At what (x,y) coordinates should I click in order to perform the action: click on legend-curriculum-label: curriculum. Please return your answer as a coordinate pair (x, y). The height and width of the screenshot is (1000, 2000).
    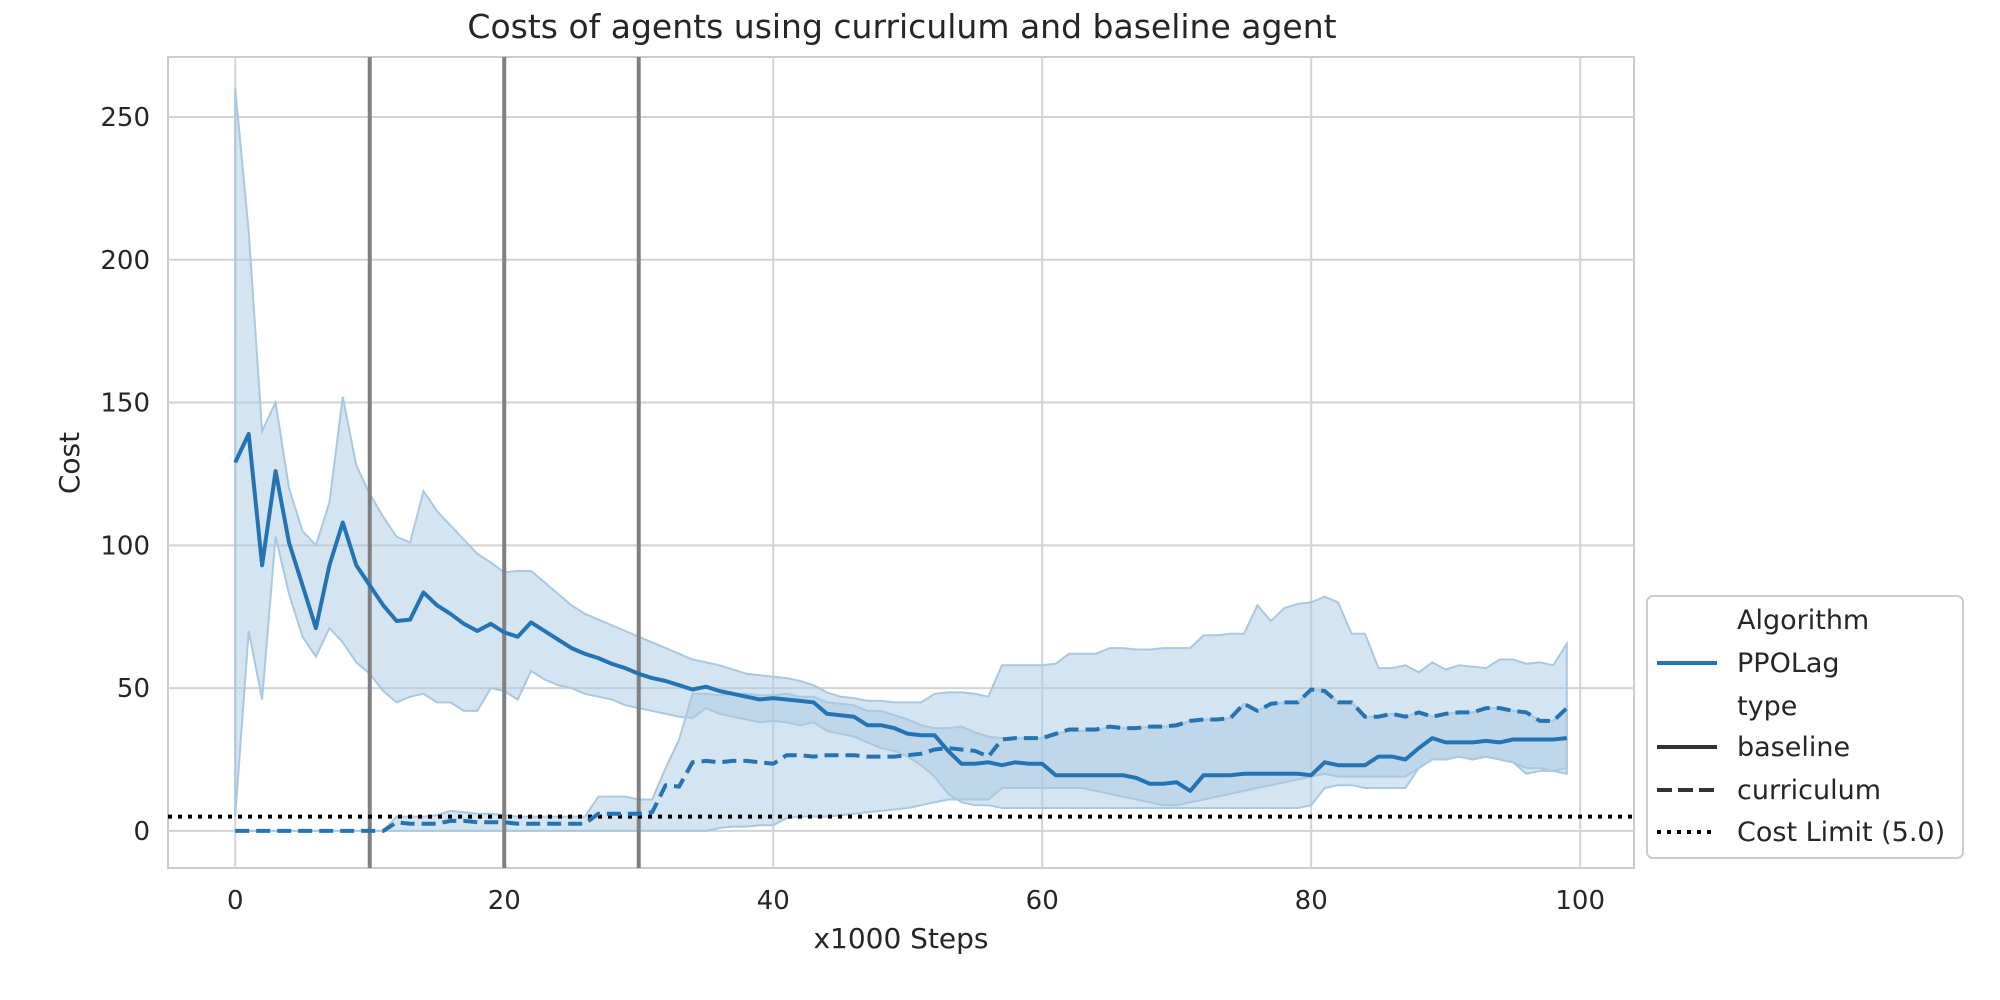
    Looking at the image, I should click on (1809, 790).